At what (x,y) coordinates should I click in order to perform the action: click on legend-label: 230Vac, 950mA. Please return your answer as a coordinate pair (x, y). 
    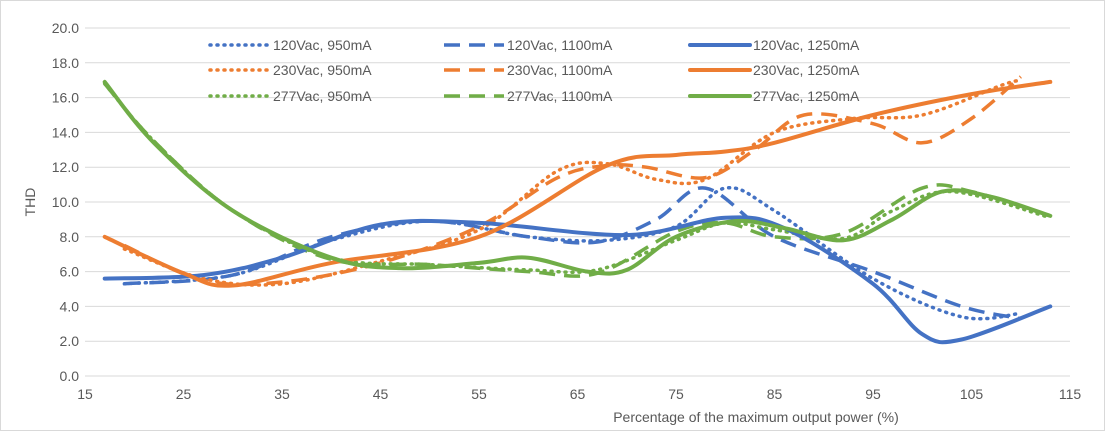
    Looking at the image, I should click on (322, 70).